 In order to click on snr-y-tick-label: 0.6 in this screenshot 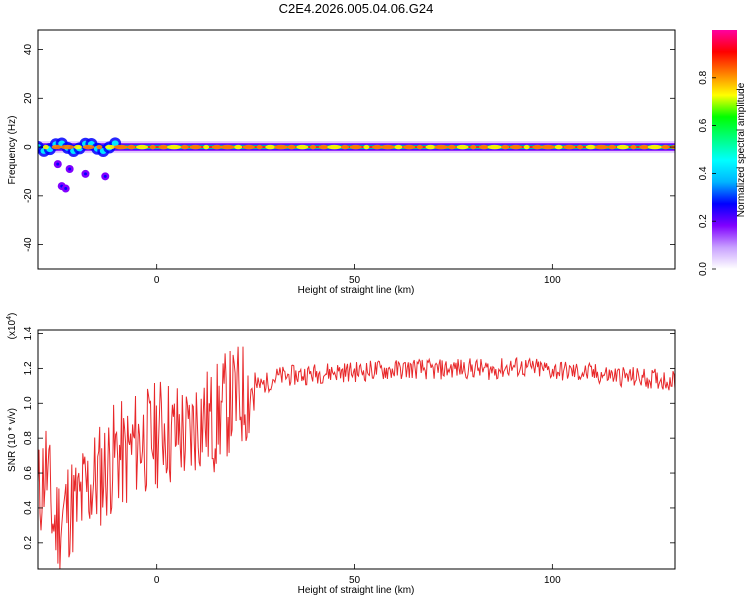, I will do `click(28, 473)`.